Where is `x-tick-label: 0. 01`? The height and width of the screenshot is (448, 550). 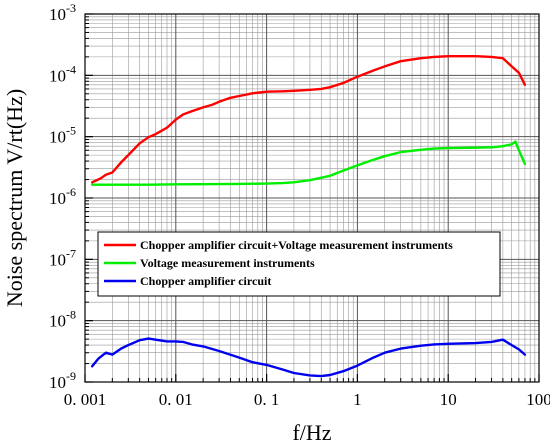
x-tick-label: 0. 01 is located at coordinates (176, 399).